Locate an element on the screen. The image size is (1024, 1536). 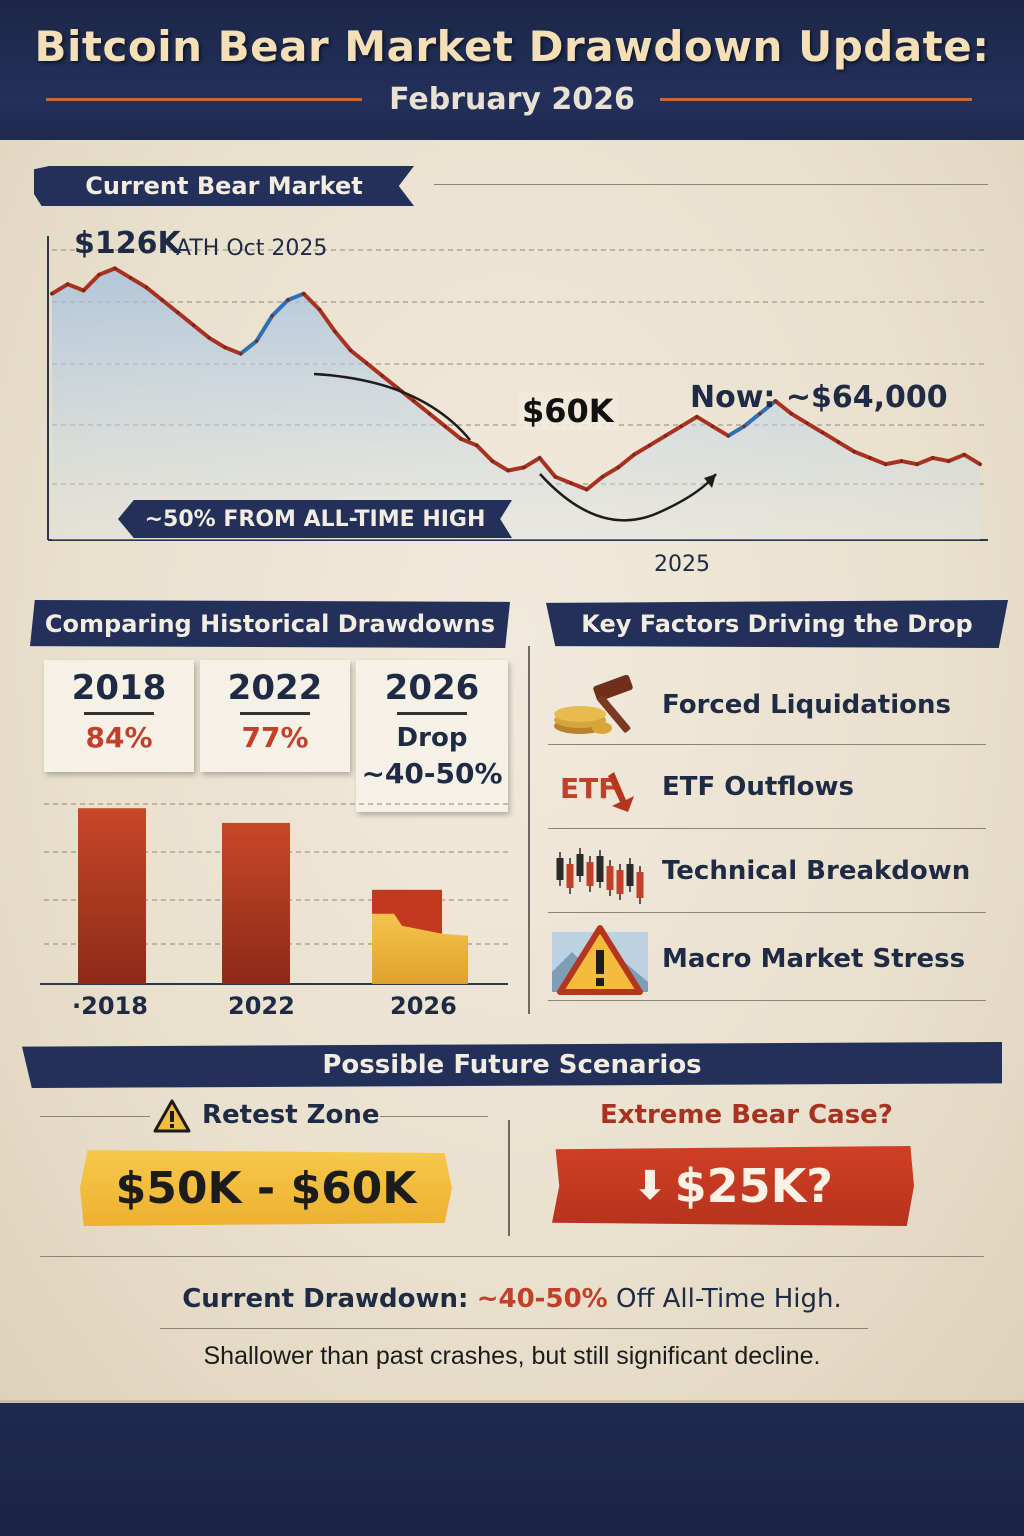
card-year: 2026 is located at coordinates (432, 688).